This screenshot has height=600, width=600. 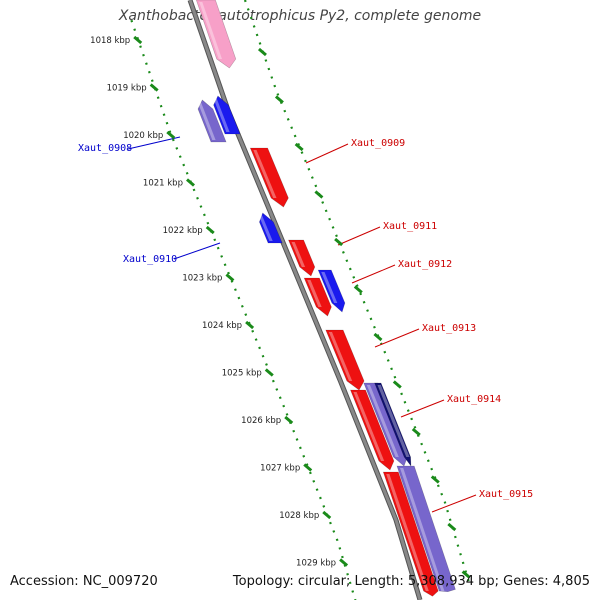 I want to click on kbp-tick-label: 1028 kbp, so click(x=299, y=516).